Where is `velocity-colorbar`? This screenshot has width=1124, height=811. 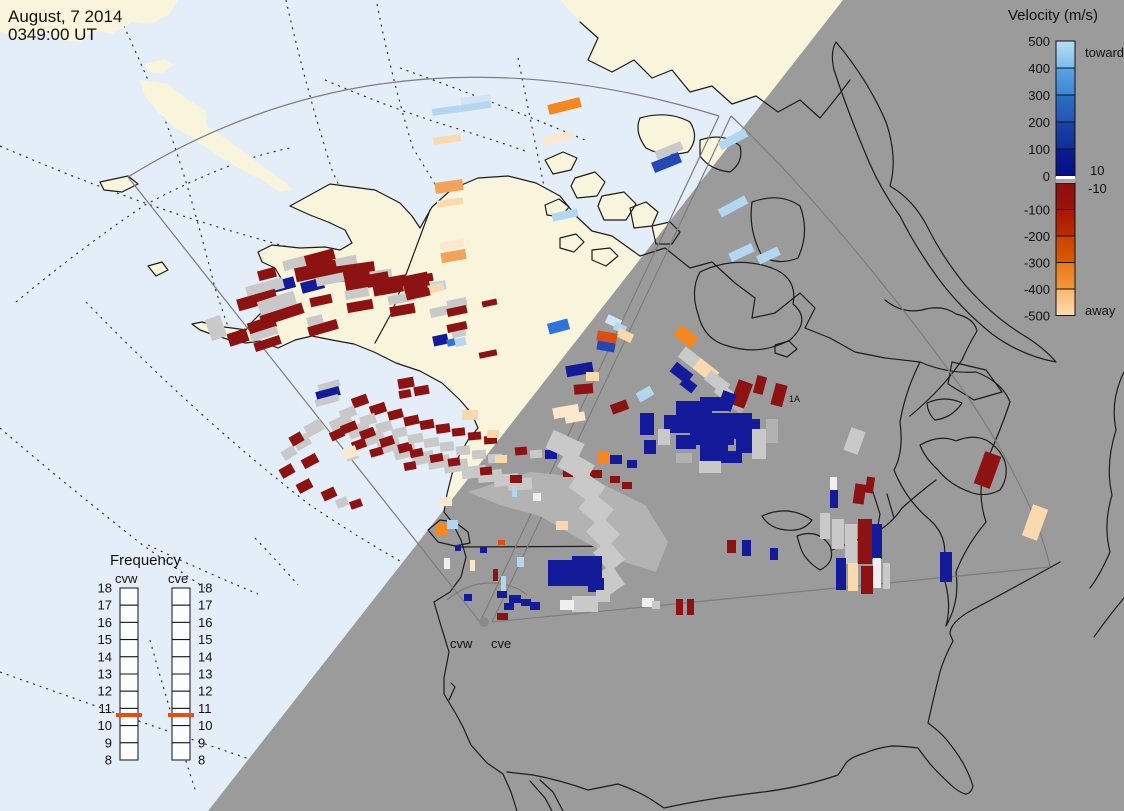 velocity-colorbar is located at coordinates (1065, 178).